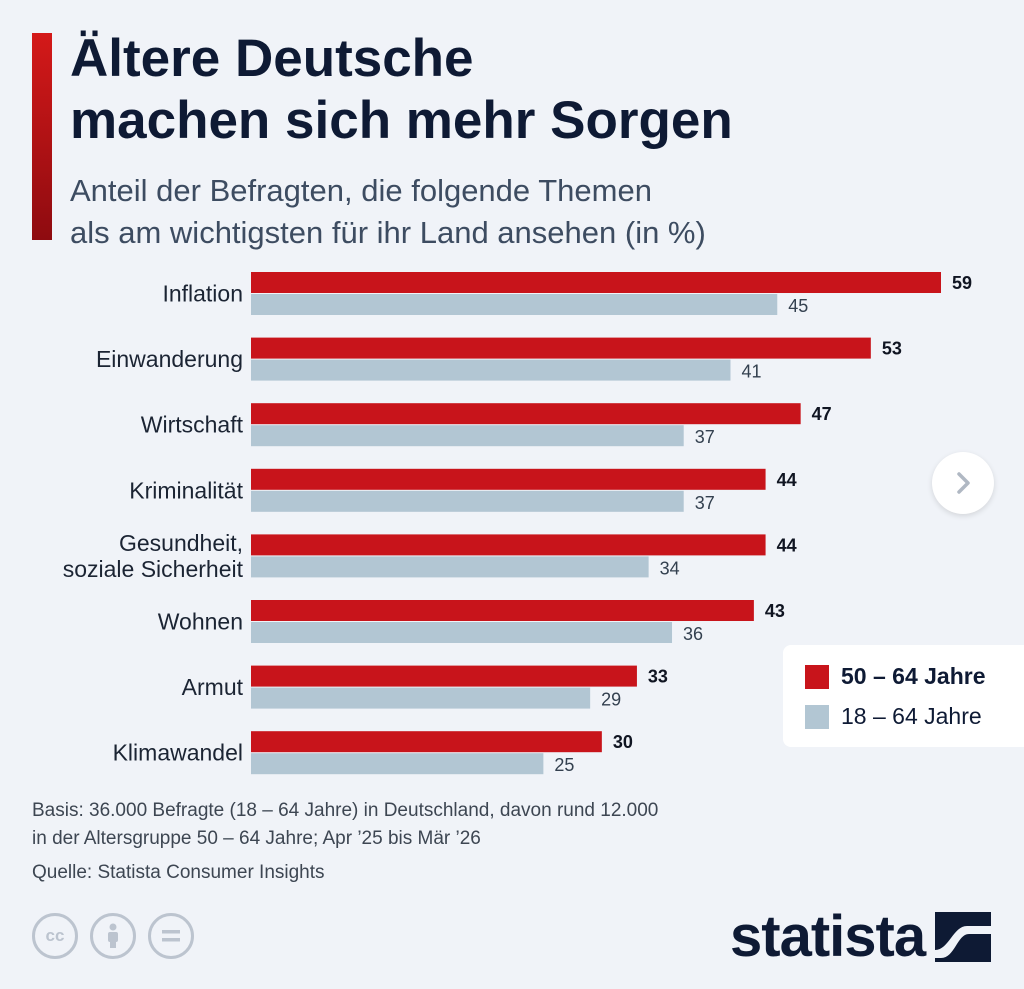 The image size is (1024, 989). I want to click on statista-logo: statista, so click(861, 936).